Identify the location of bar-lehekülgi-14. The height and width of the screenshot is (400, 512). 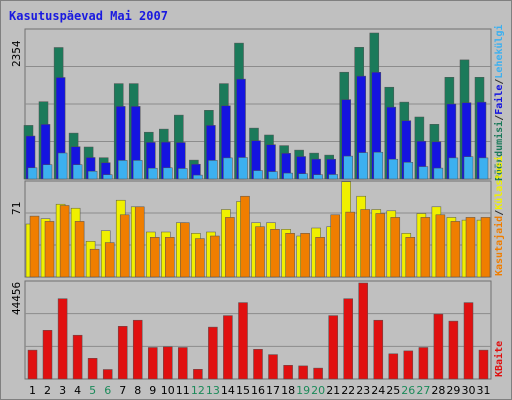
(228, 168).